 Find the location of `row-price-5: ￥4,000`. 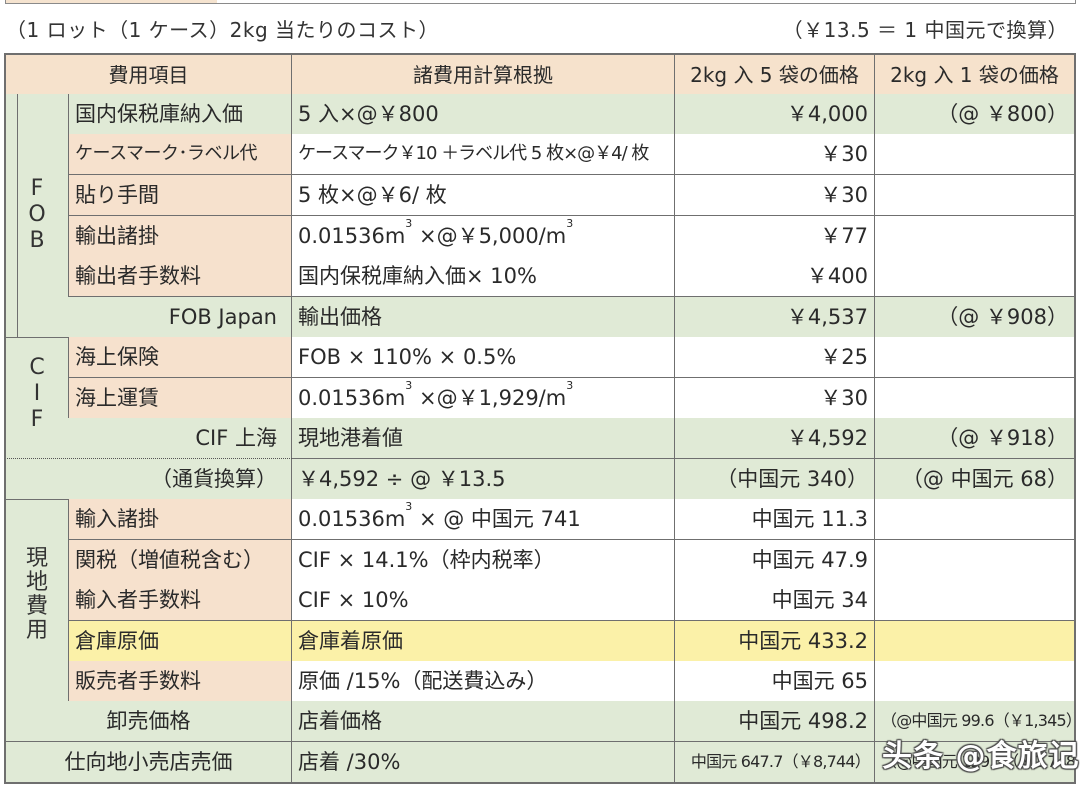

row-price-5: ￥4,000 is located at coordinates (775, 114).